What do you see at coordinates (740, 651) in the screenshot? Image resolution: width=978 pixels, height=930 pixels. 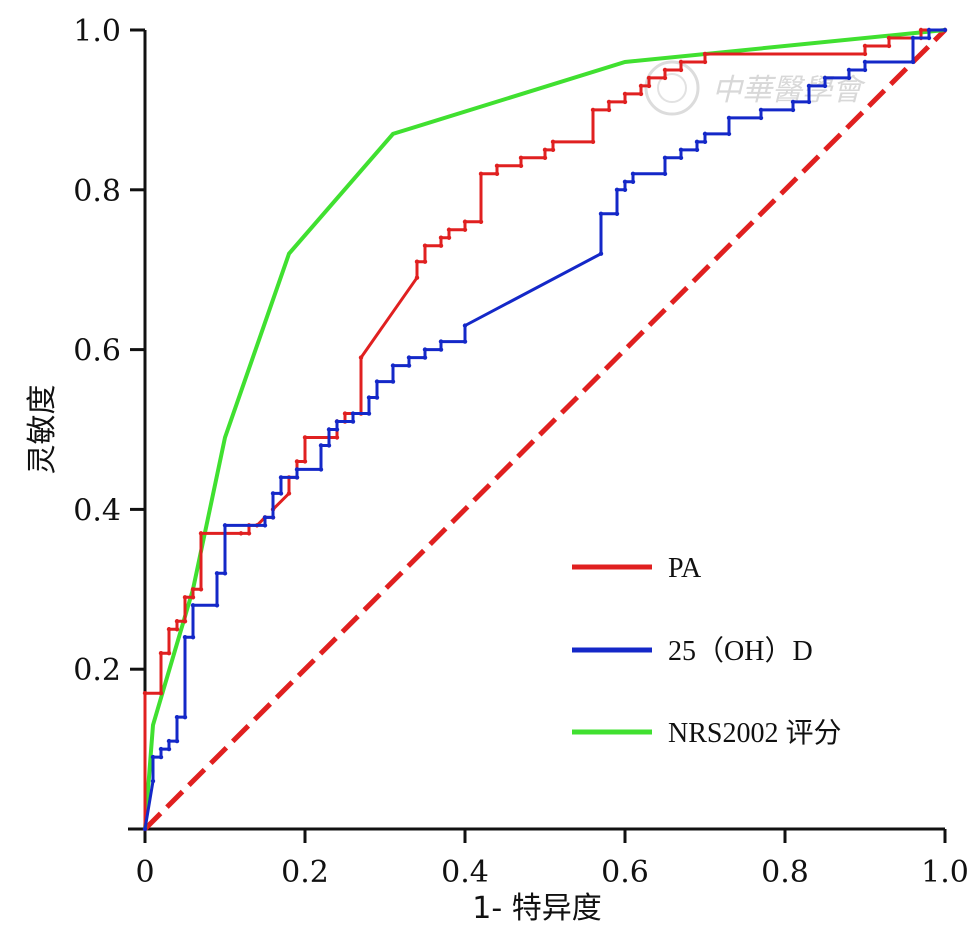 I see `legend-item-25ohd: 25（OH）D` at bounding box center [740, 651].